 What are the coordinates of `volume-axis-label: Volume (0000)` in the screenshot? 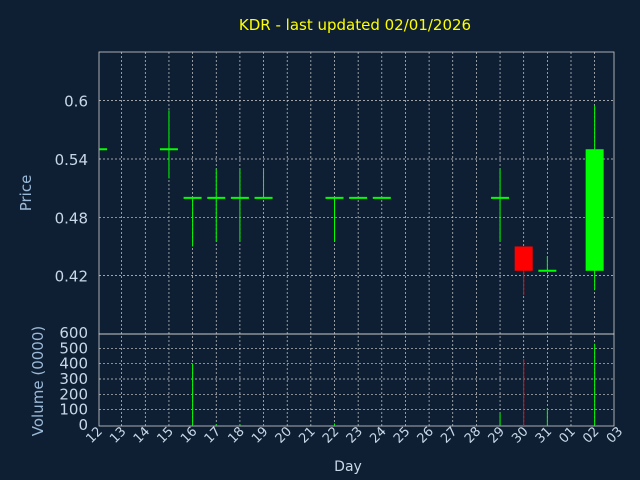 It's located at (38, 381).